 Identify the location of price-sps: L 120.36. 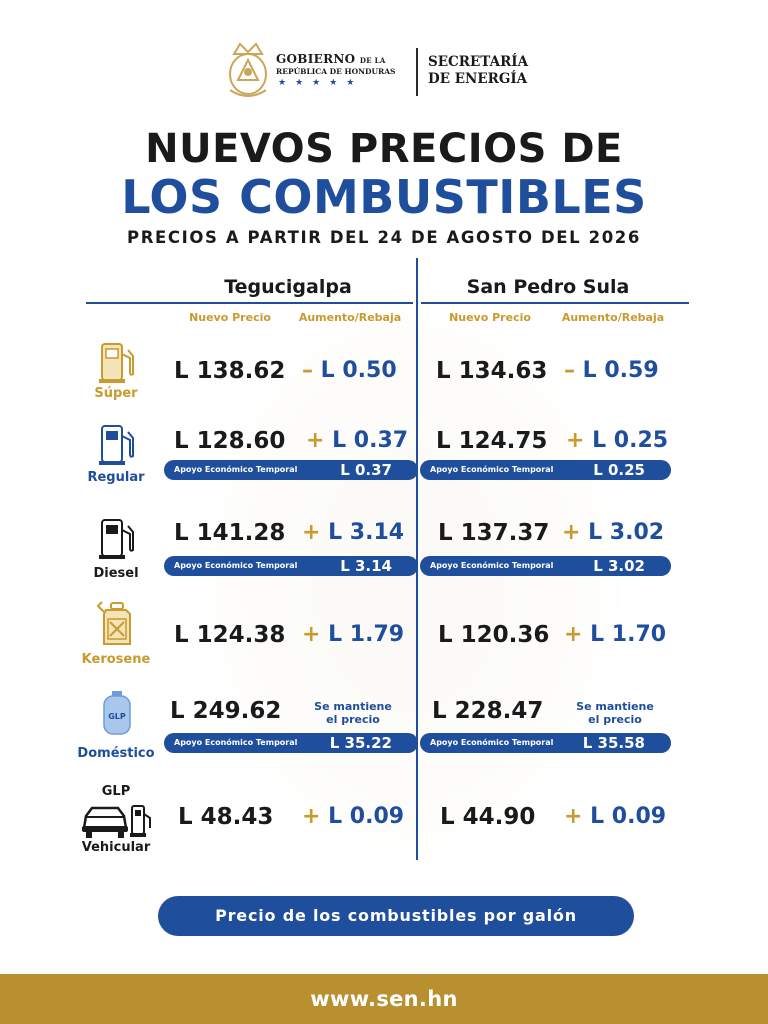
(494, 635).